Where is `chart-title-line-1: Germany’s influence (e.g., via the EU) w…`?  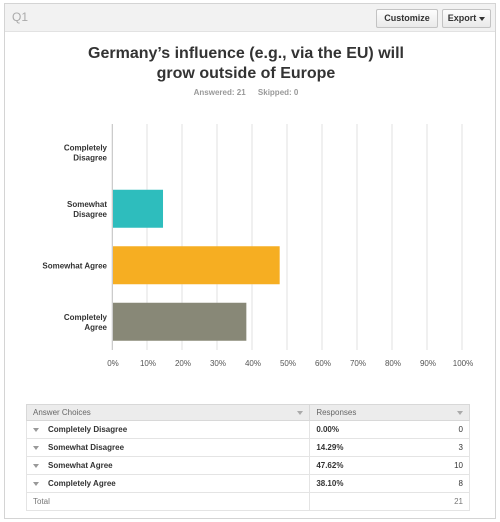
chart-title-line-1: Germany’s influence (e.g., via the EU) w… is located at coordinates (246, 53).